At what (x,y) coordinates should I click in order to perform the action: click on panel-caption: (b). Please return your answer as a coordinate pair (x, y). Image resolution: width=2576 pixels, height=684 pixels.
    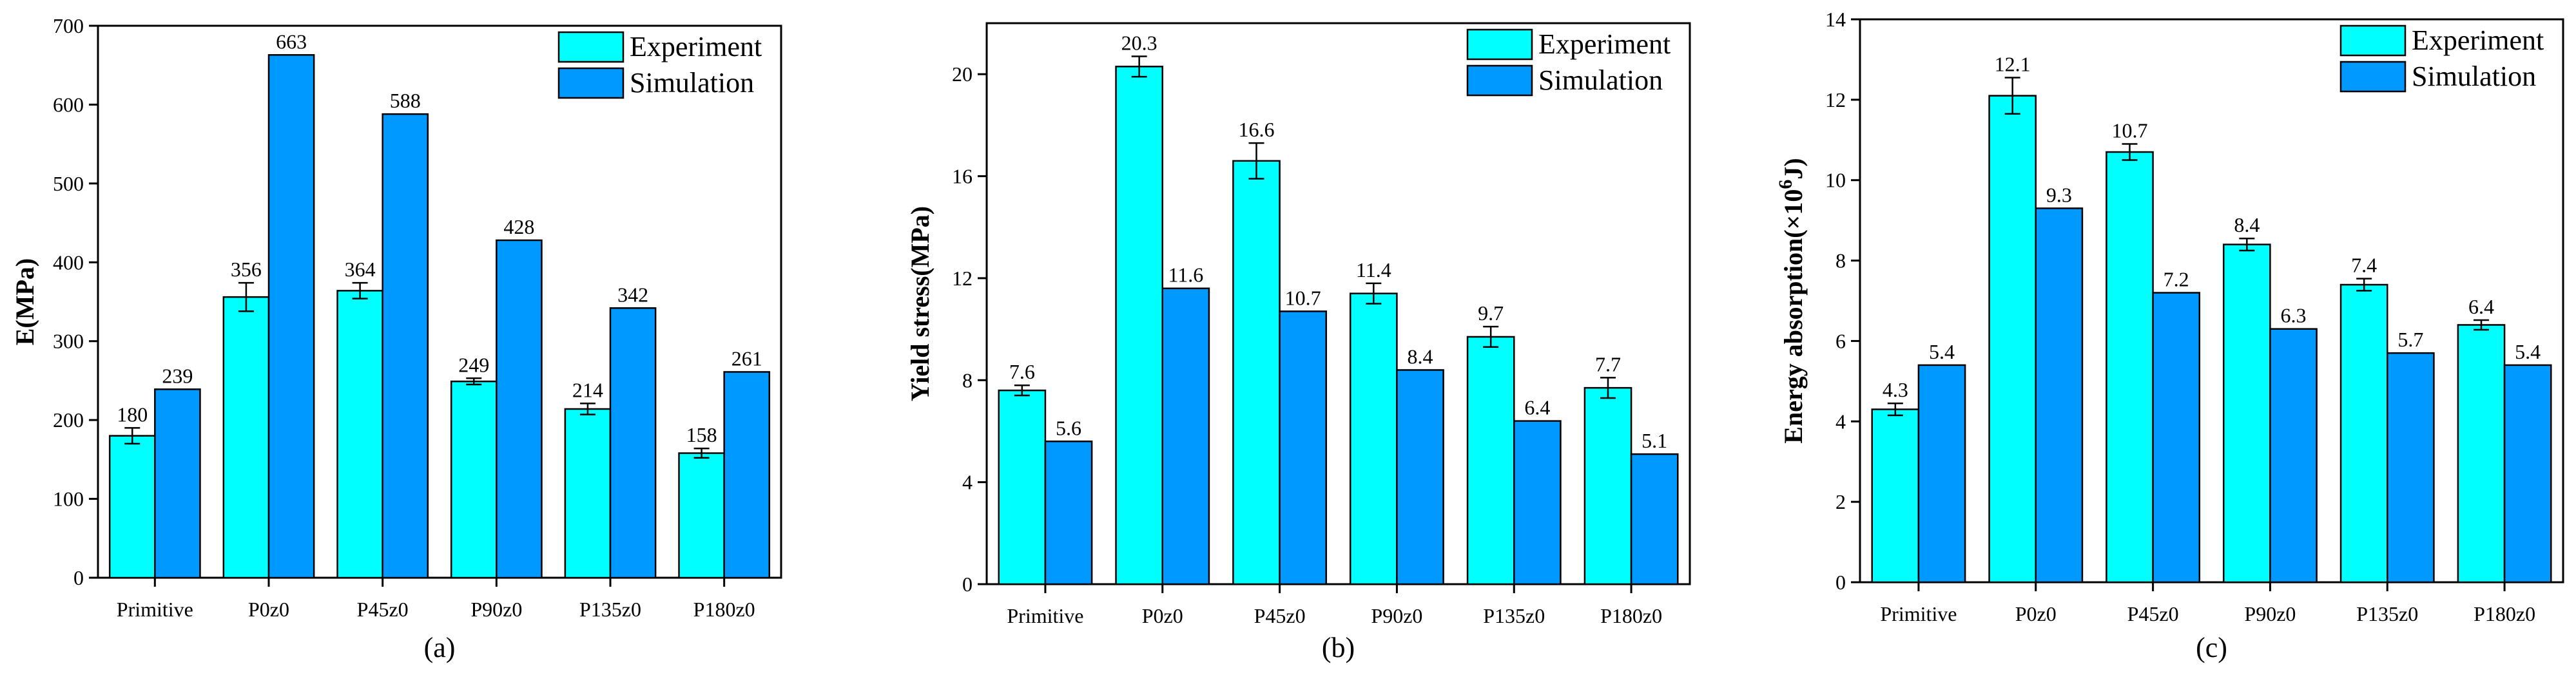
    Looking at the image, I should click on (1338, 647).